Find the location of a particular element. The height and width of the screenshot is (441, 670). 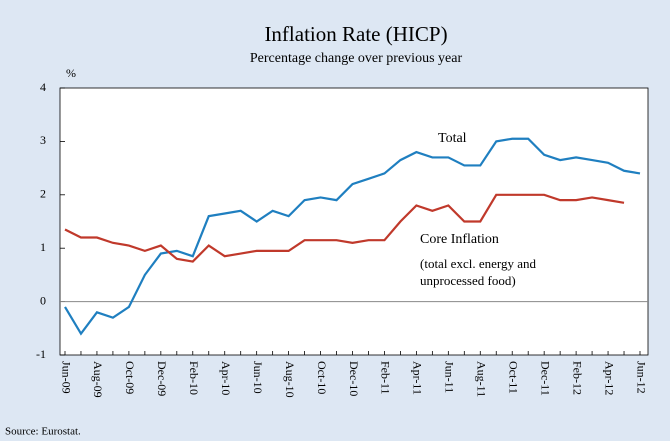

annotation: unprocessed food) is located at coordinates (468, 280).